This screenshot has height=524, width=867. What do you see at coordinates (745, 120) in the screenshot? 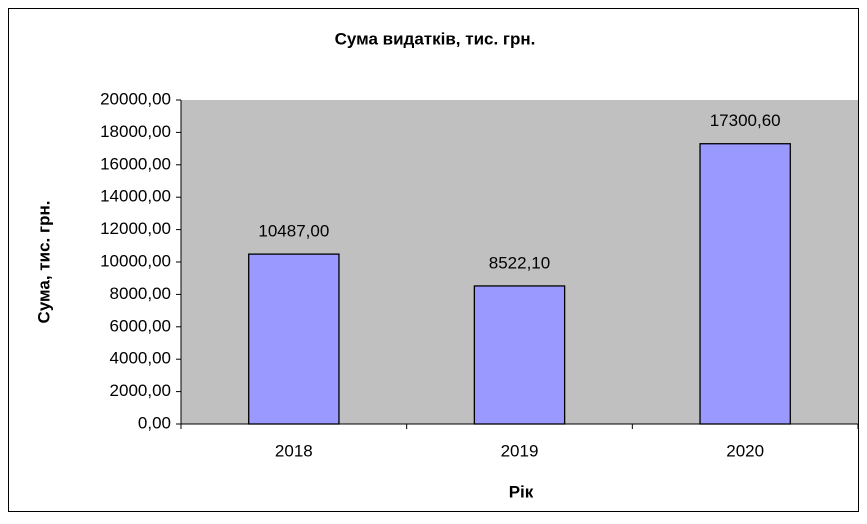
I see `data-label: 17300,60` at bounding box center [745, 120].